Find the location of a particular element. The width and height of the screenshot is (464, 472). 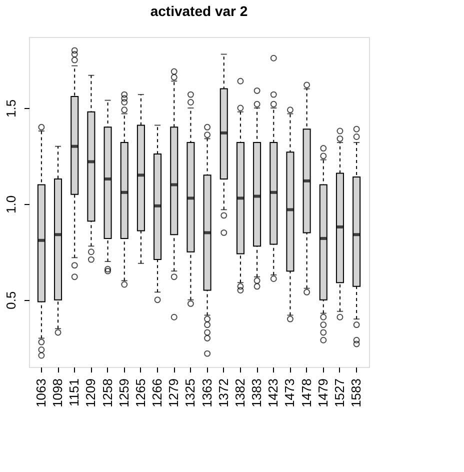

x-tick-label: 1527 is located at coordinates (339, 393).